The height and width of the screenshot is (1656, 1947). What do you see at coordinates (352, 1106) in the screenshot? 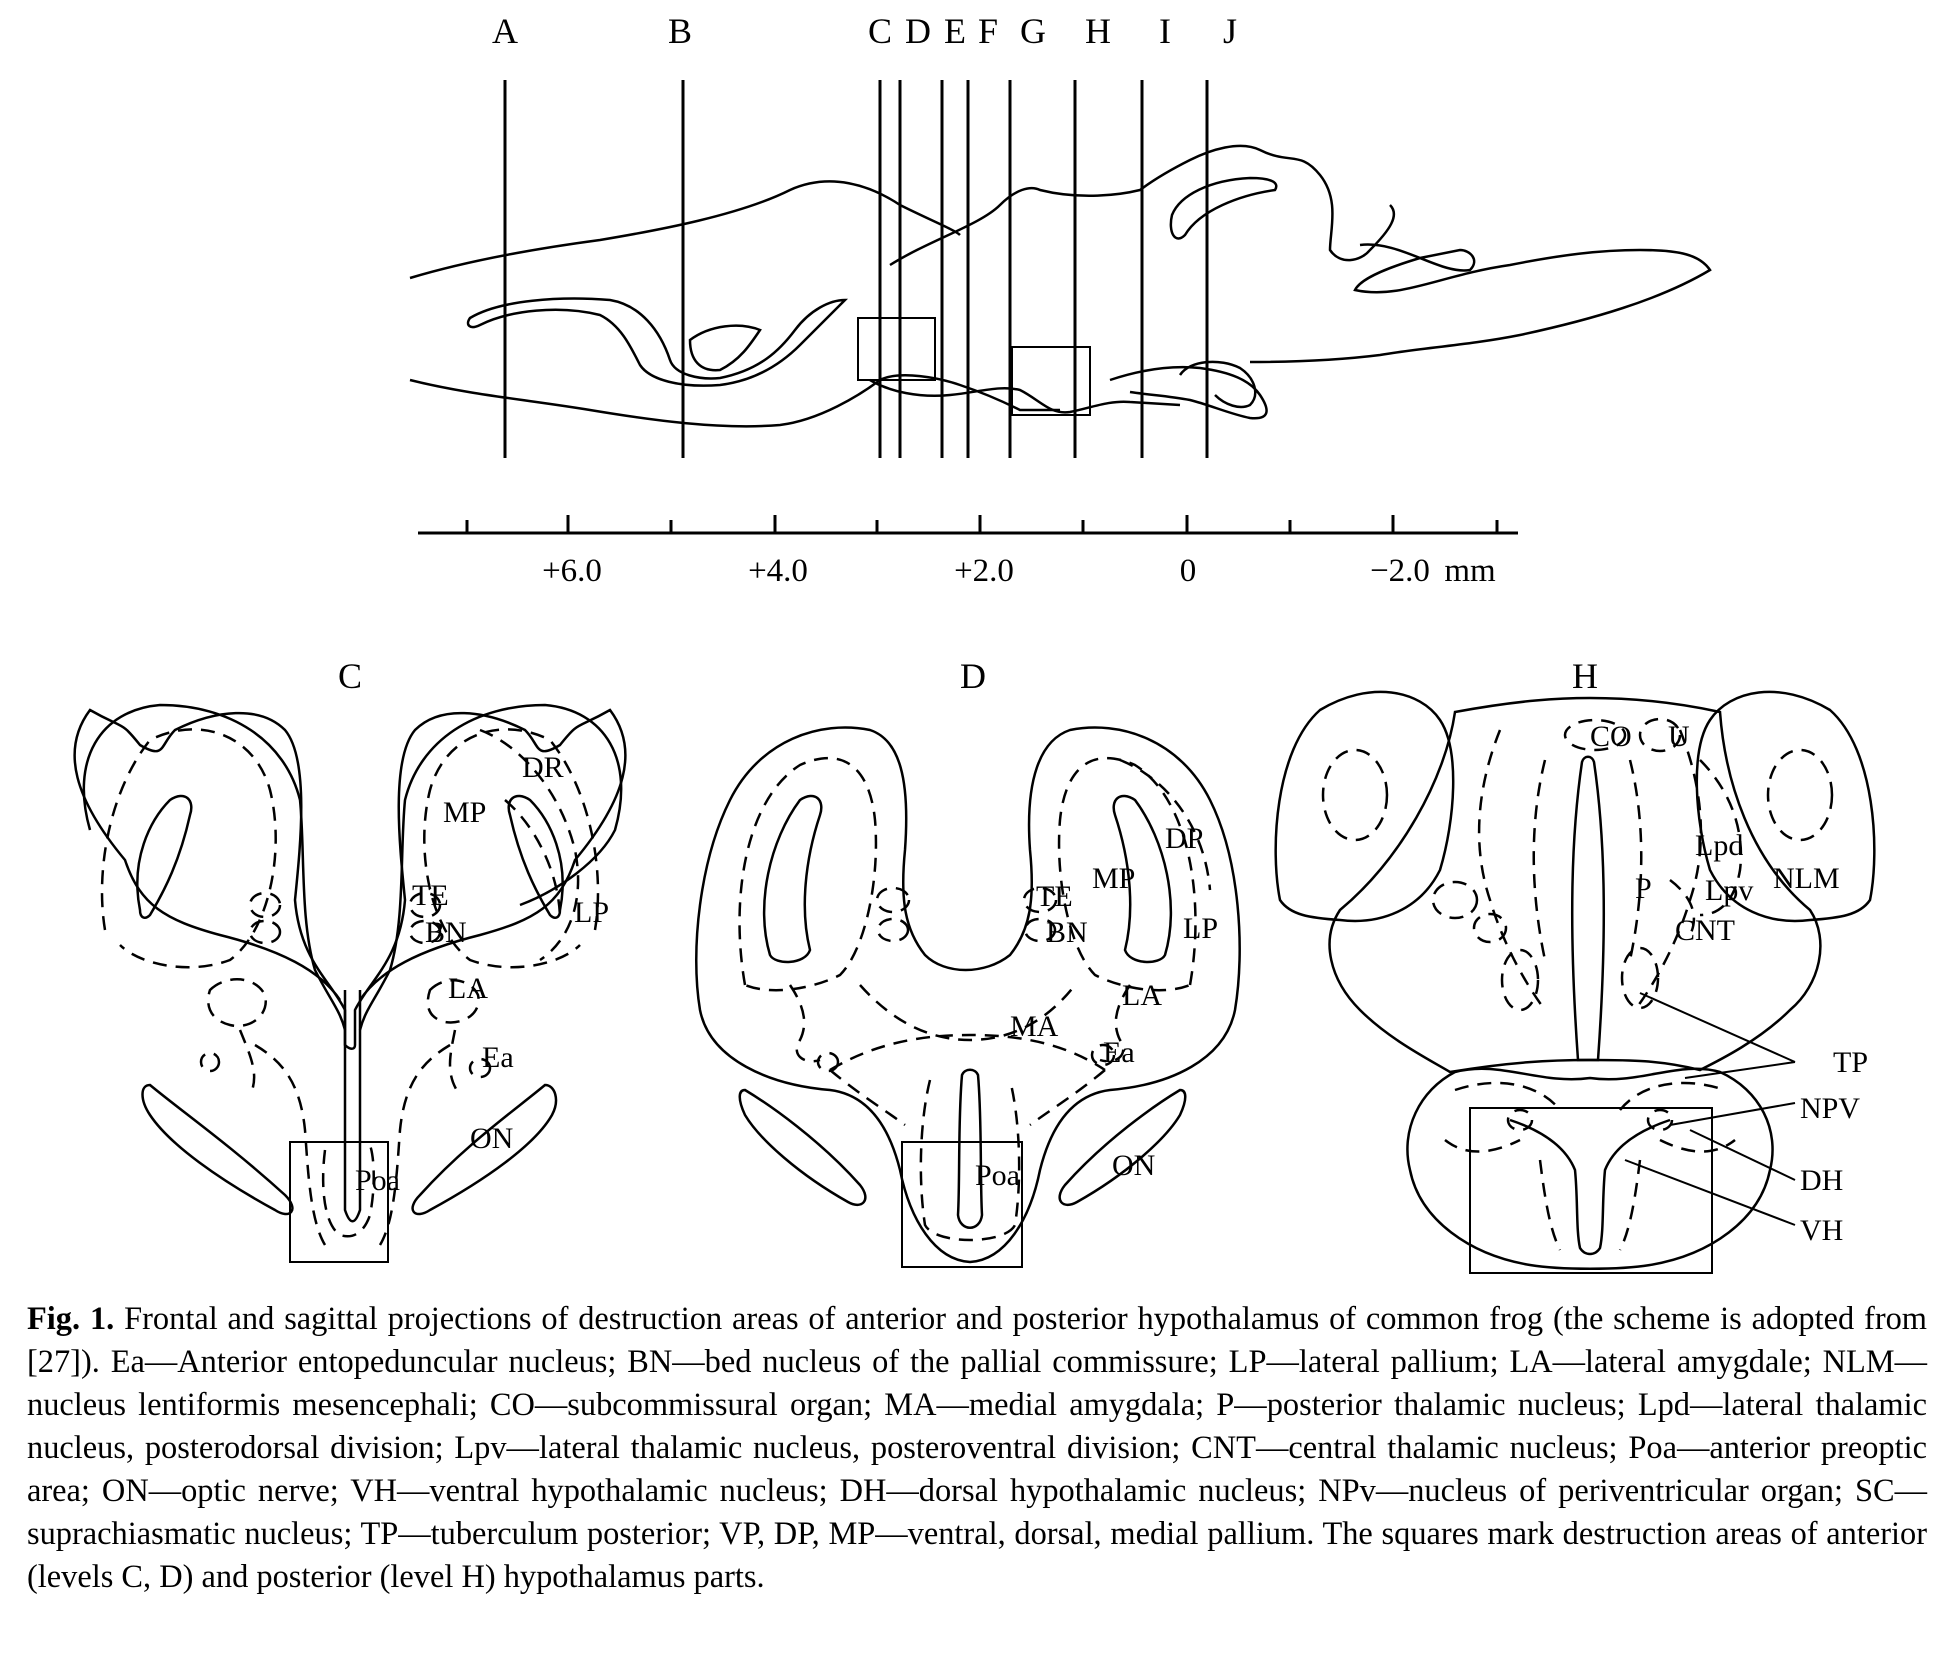
I see `section-c-third-ventricle` at bounding box center [352, 1106].